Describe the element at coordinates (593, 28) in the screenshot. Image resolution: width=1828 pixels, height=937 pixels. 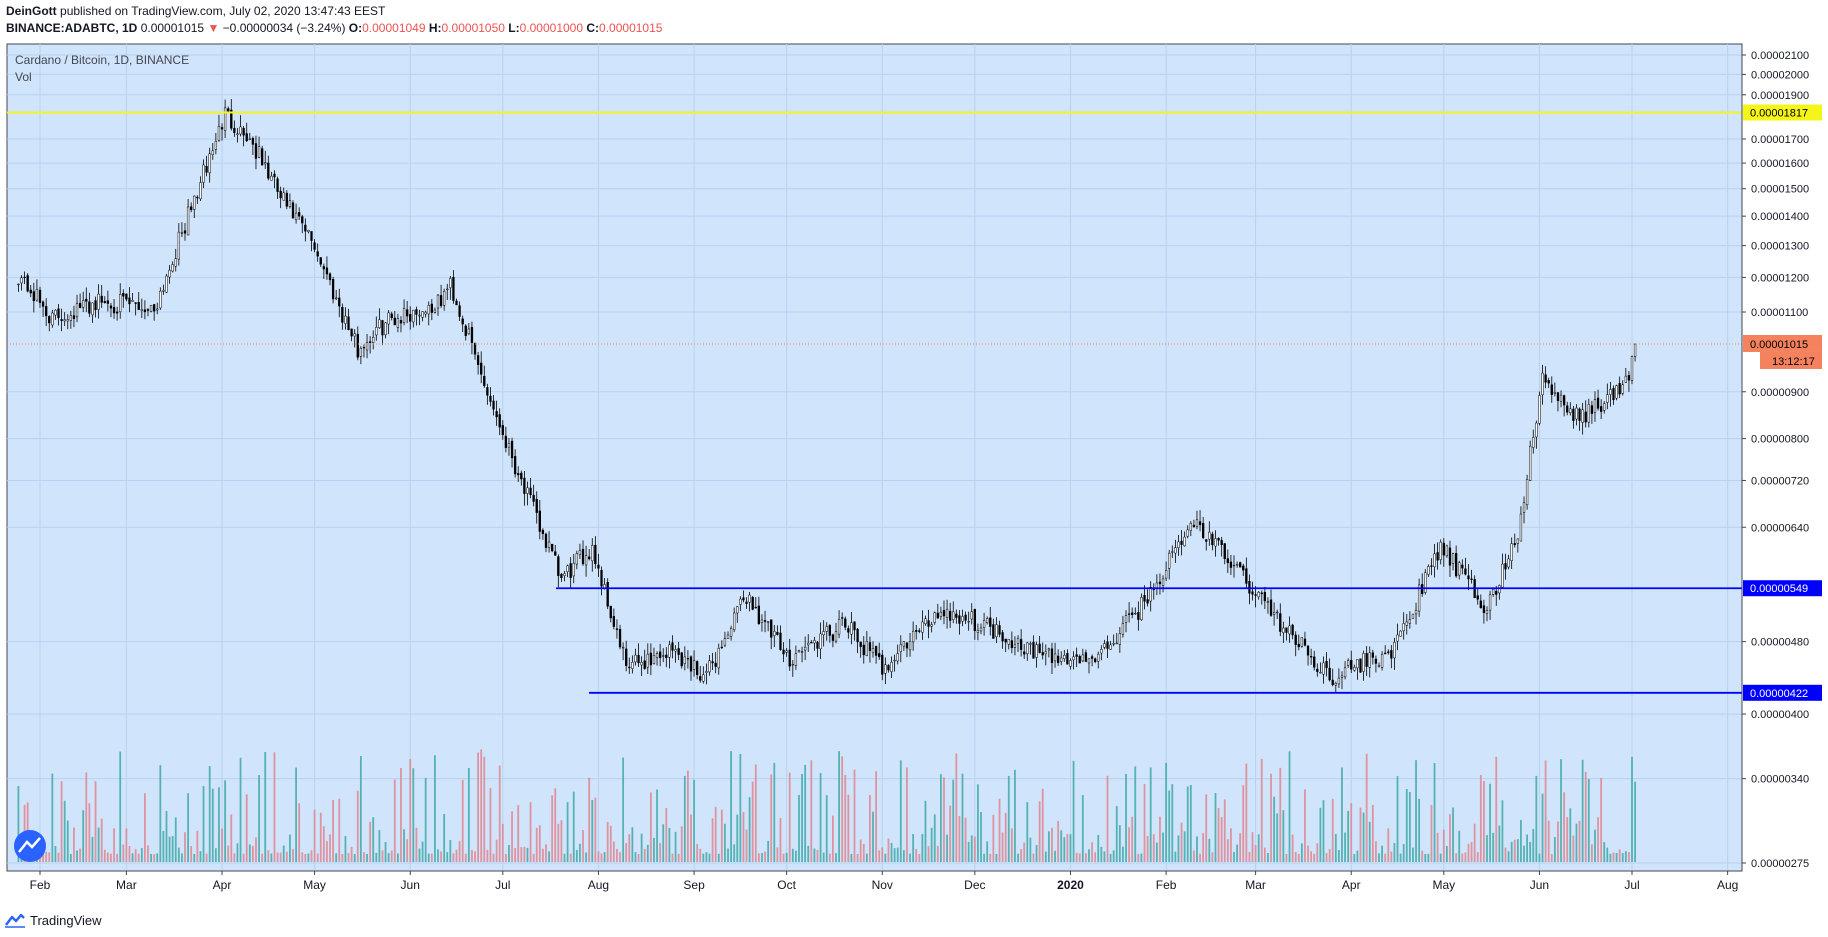
I see `close-label: C:` at that location.